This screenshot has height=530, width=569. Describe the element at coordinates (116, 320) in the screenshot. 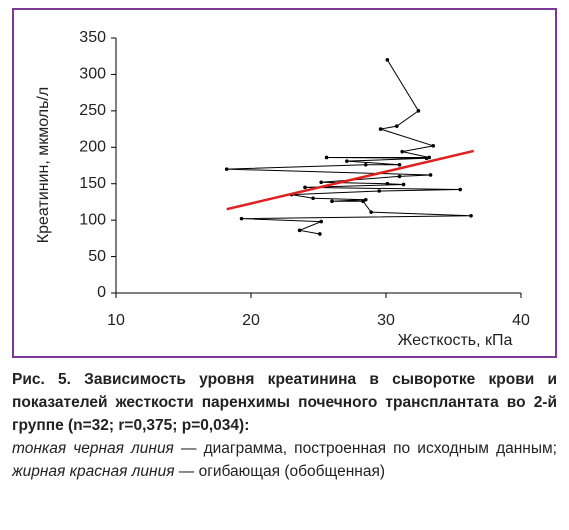

I see `x-tick-label: 10` at that location.